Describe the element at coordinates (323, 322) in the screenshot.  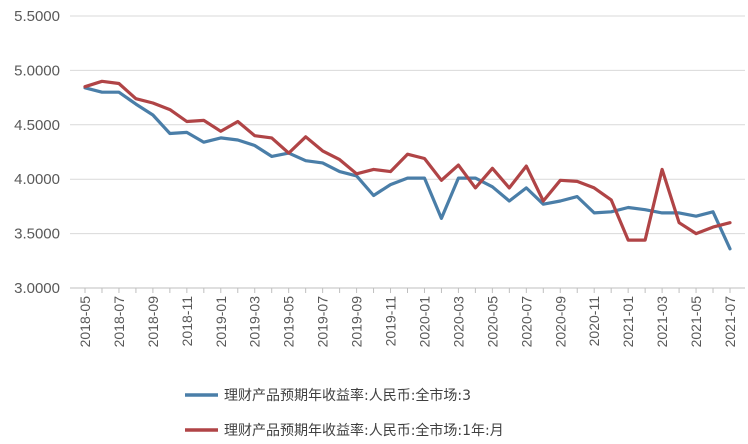
I see `x-tick-label: 2019-07` at that location.